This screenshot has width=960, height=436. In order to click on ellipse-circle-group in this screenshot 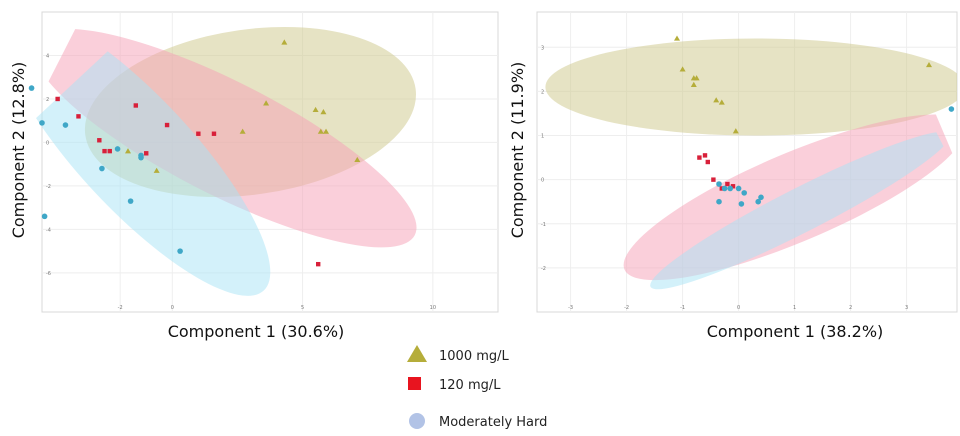, I will do `click(800, 210)`.